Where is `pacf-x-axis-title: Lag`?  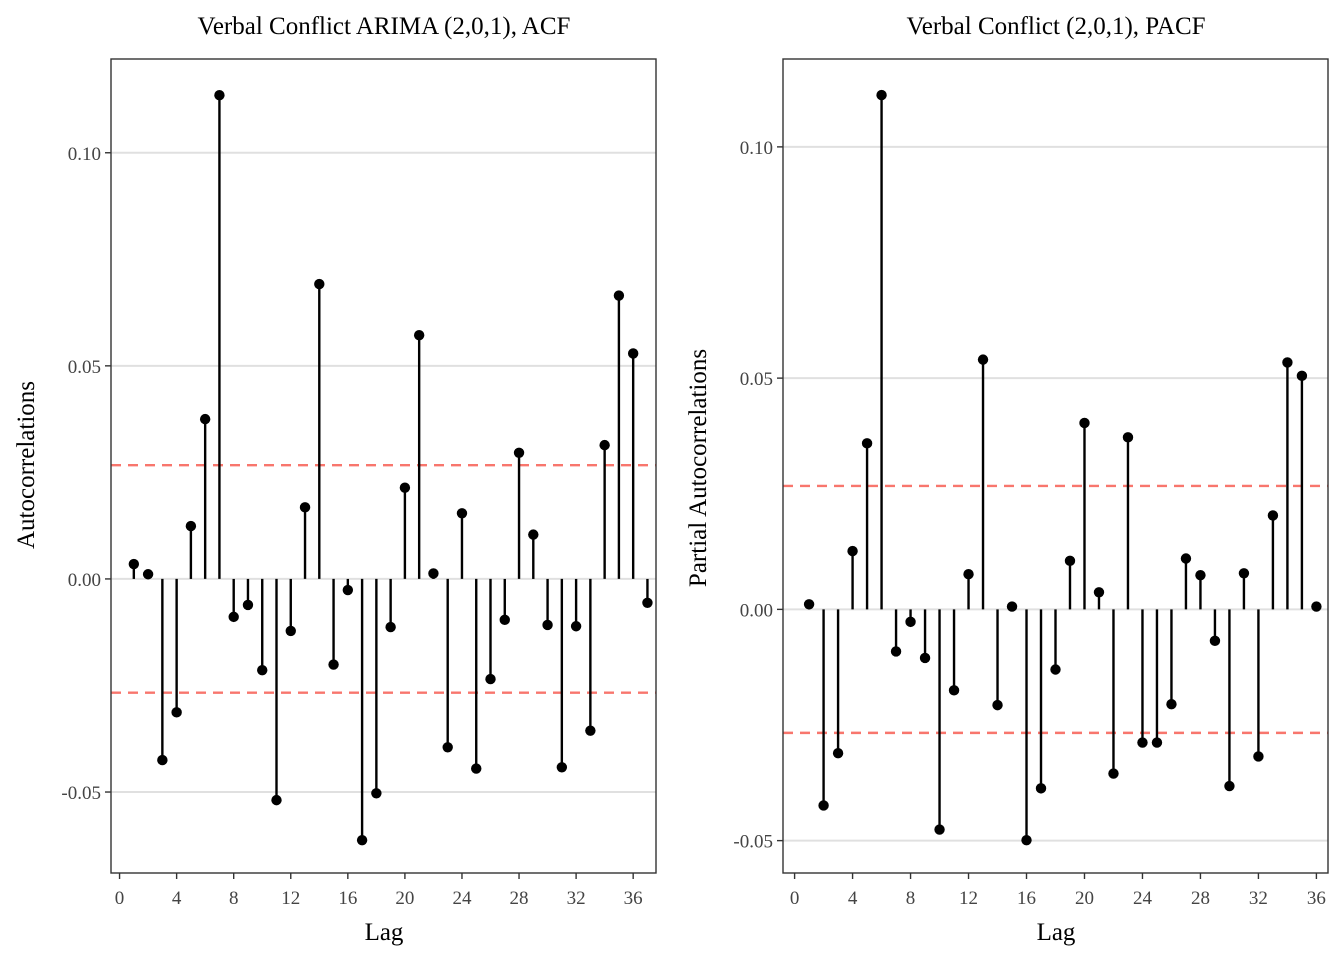
pacf-x-axis-title: Lag is located at coordinates (1056, 932).